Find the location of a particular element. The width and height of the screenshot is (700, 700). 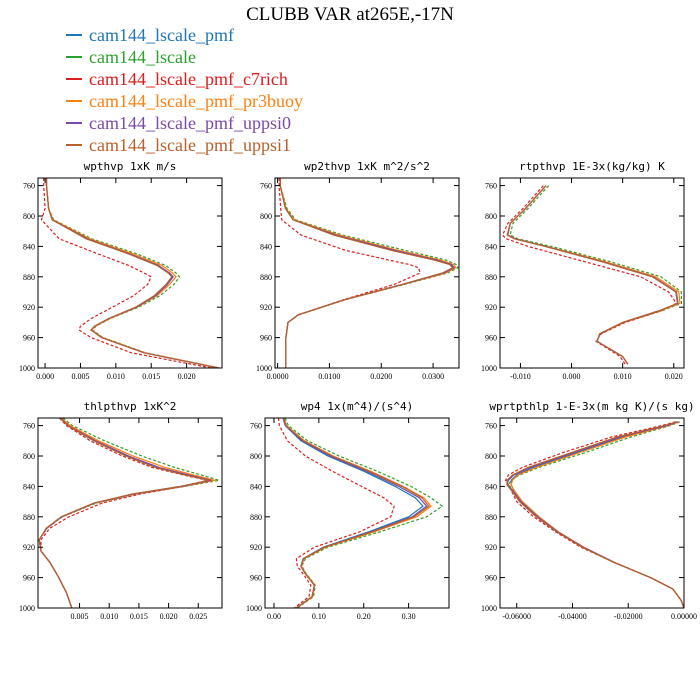

legend-item: cam144_lscale_pmf_pr3buoy is located at coordinates (184, 101).